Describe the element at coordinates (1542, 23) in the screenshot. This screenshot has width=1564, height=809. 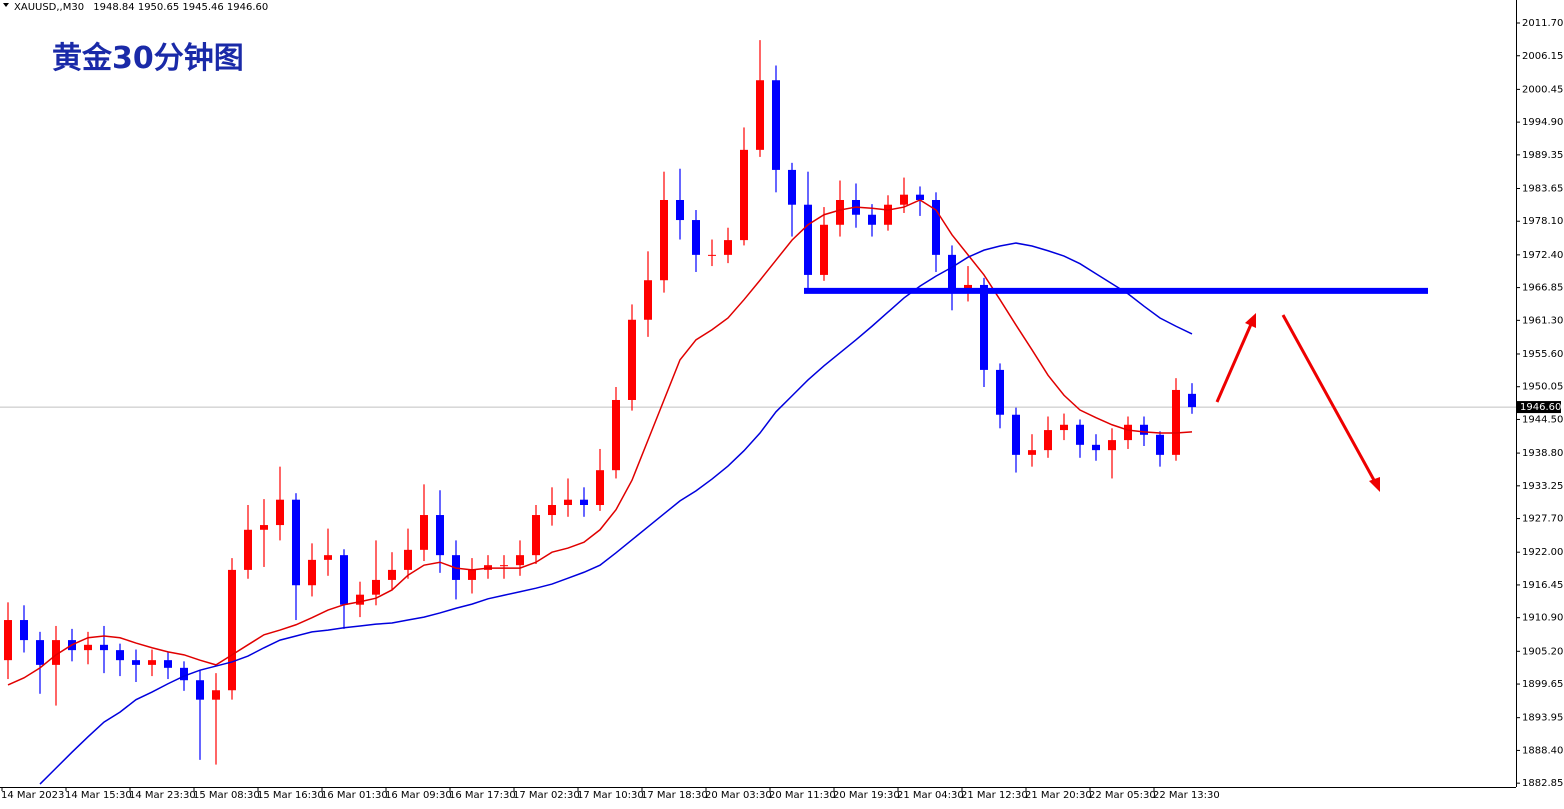
I see `y-tick-label: 2011.70` at that location.